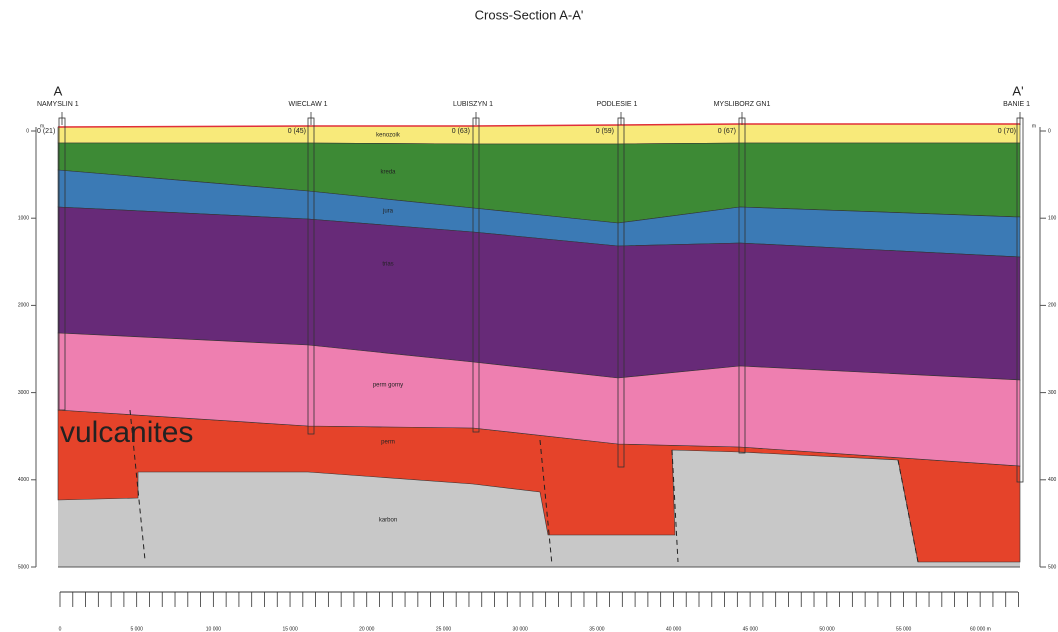  Describe the element at coordinates (1052, 480) in the screenshot. I see `depth-label: 400` at that location.